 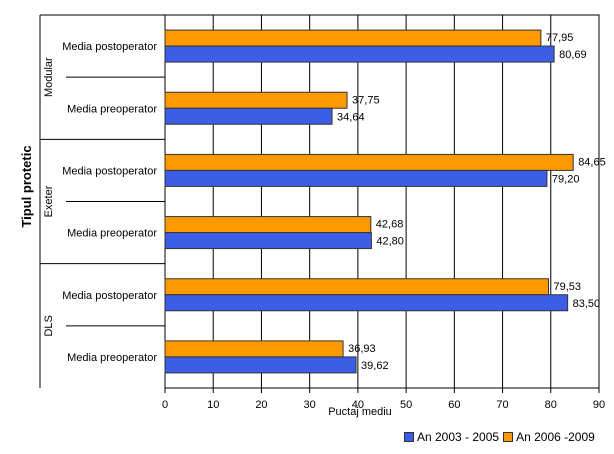 What do you see at coordinates (454, 405) in the screenshot?
I see `x-tick-label-6: 60` at bounding box center [454, 405].